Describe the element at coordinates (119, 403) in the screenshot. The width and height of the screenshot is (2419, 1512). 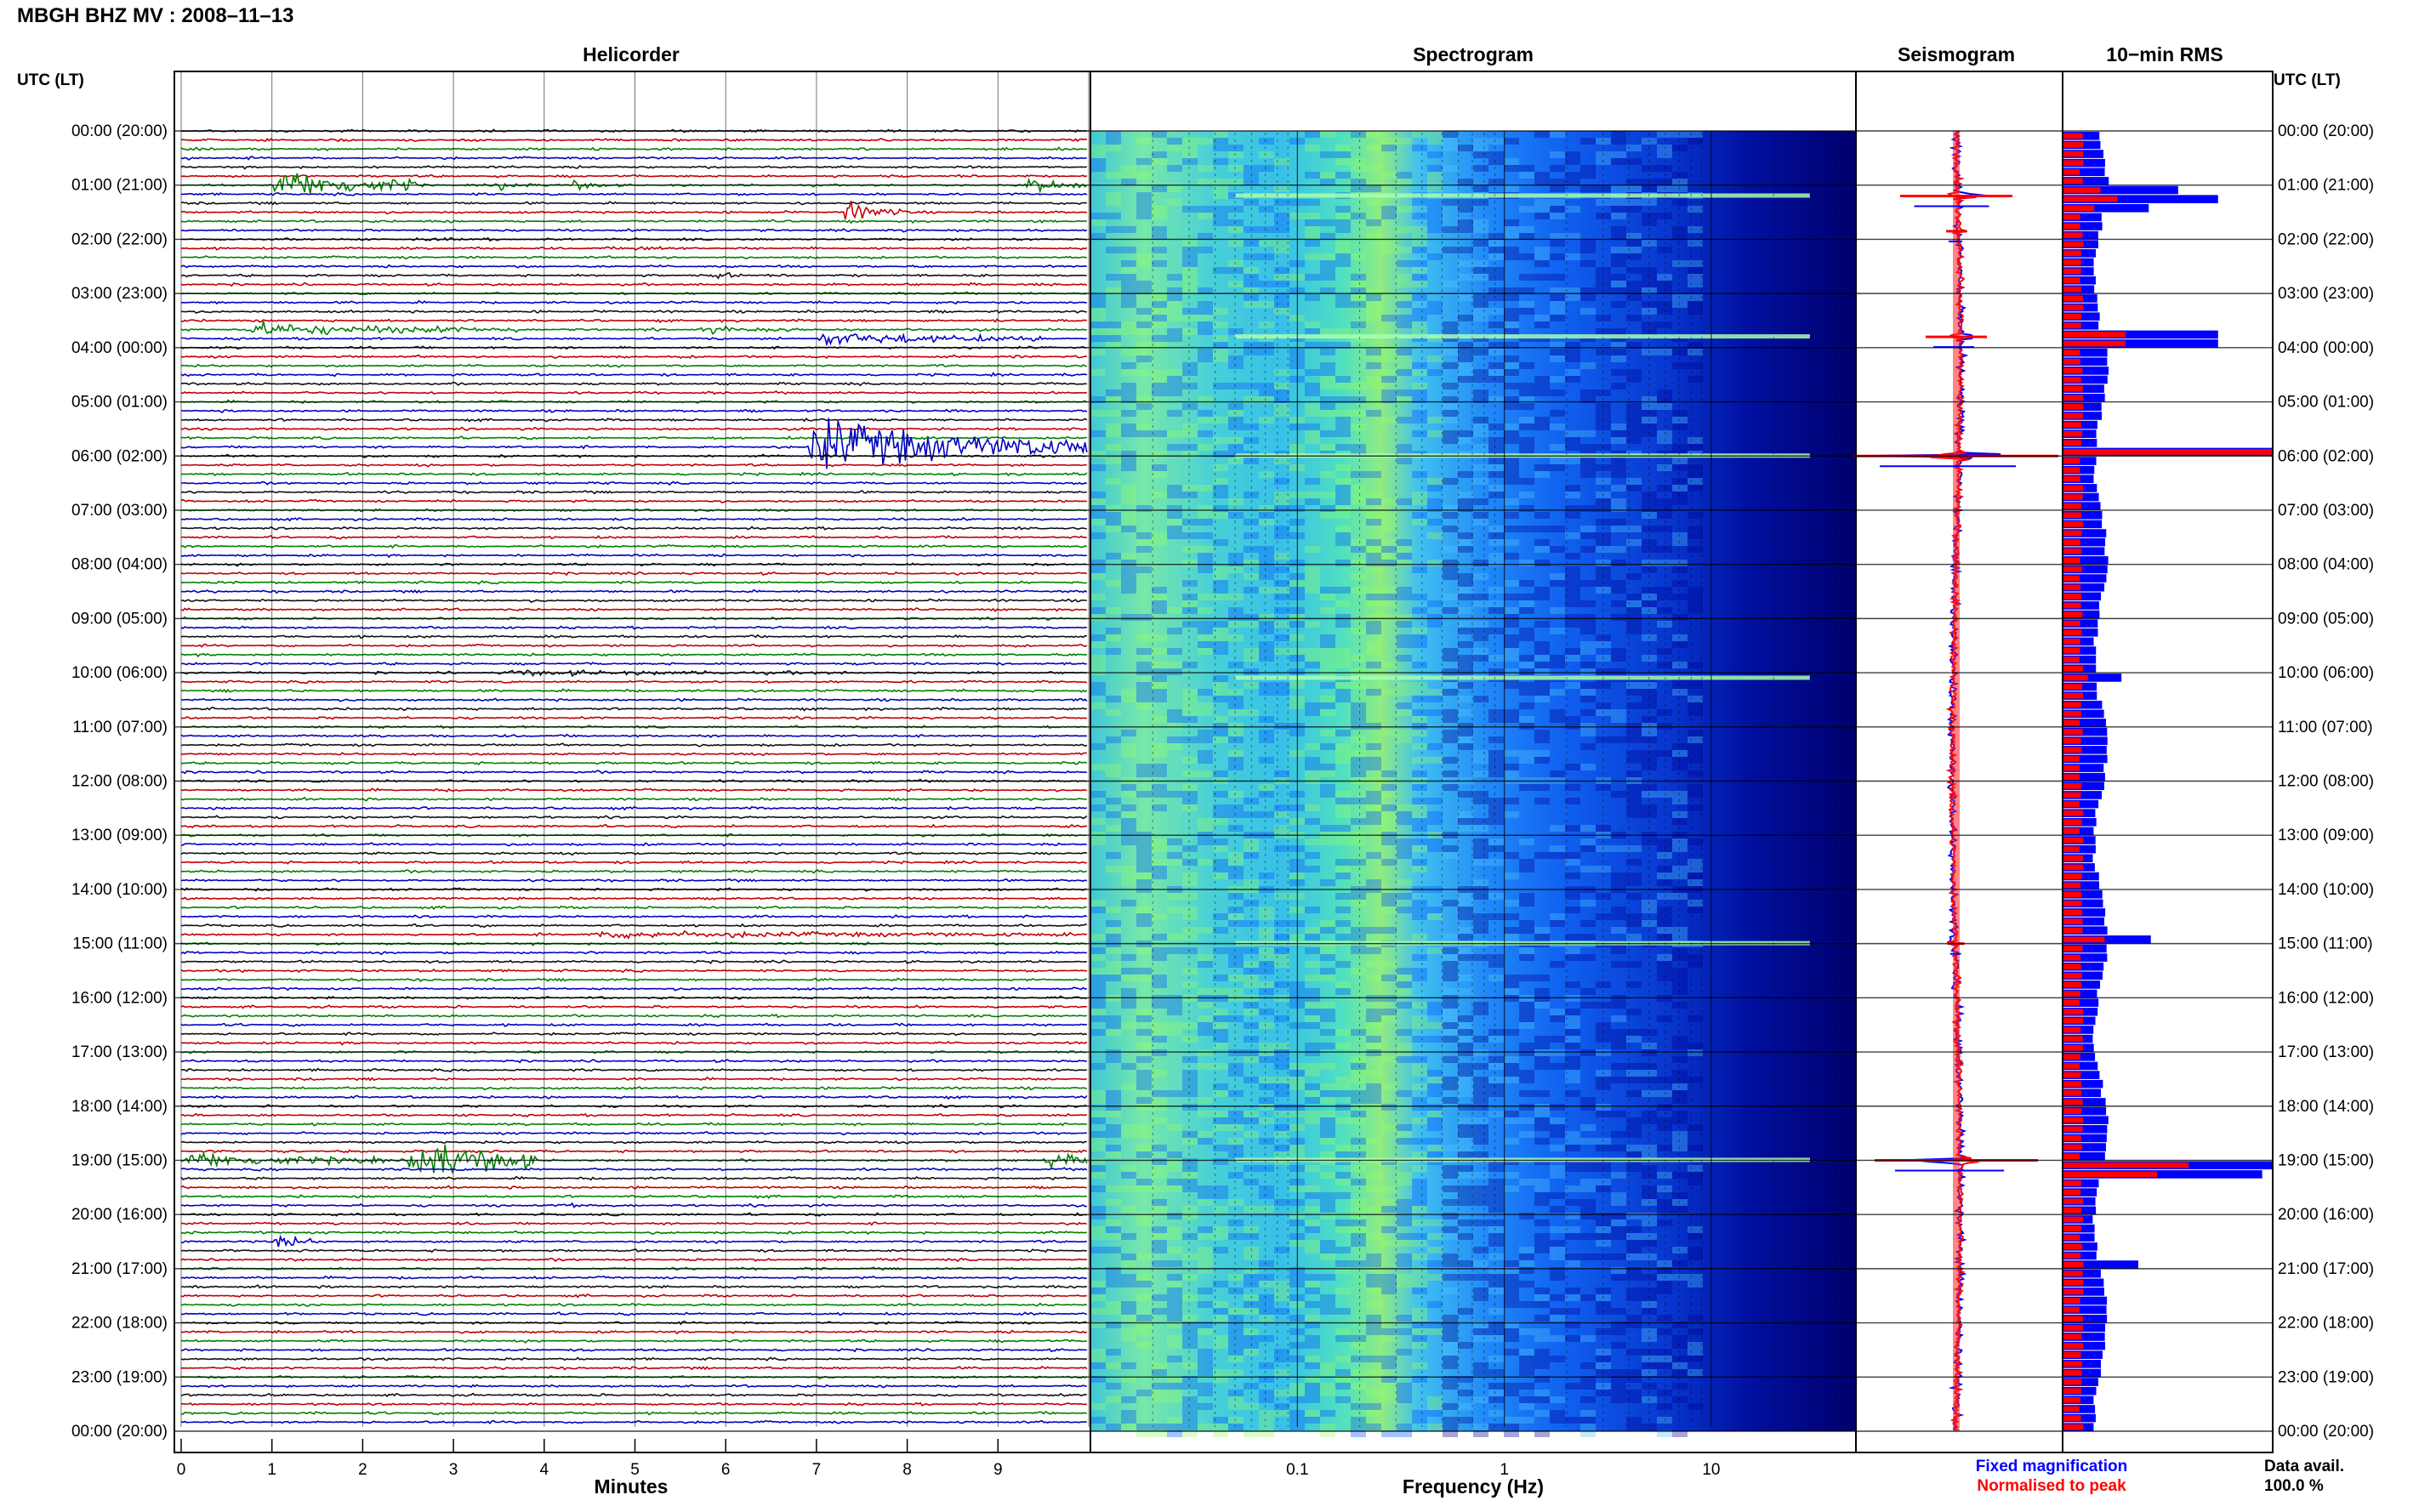
I see `time-tick-left: 05:00 (01:00)` at that location.